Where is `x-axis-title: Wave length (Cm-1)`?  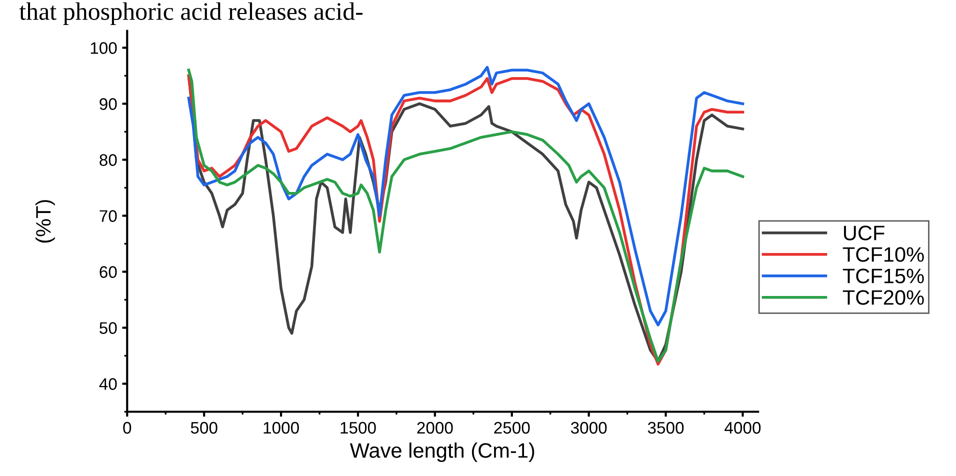
x-axis-title: Wave length (Cm-1) is located at coordinates (442, 452).